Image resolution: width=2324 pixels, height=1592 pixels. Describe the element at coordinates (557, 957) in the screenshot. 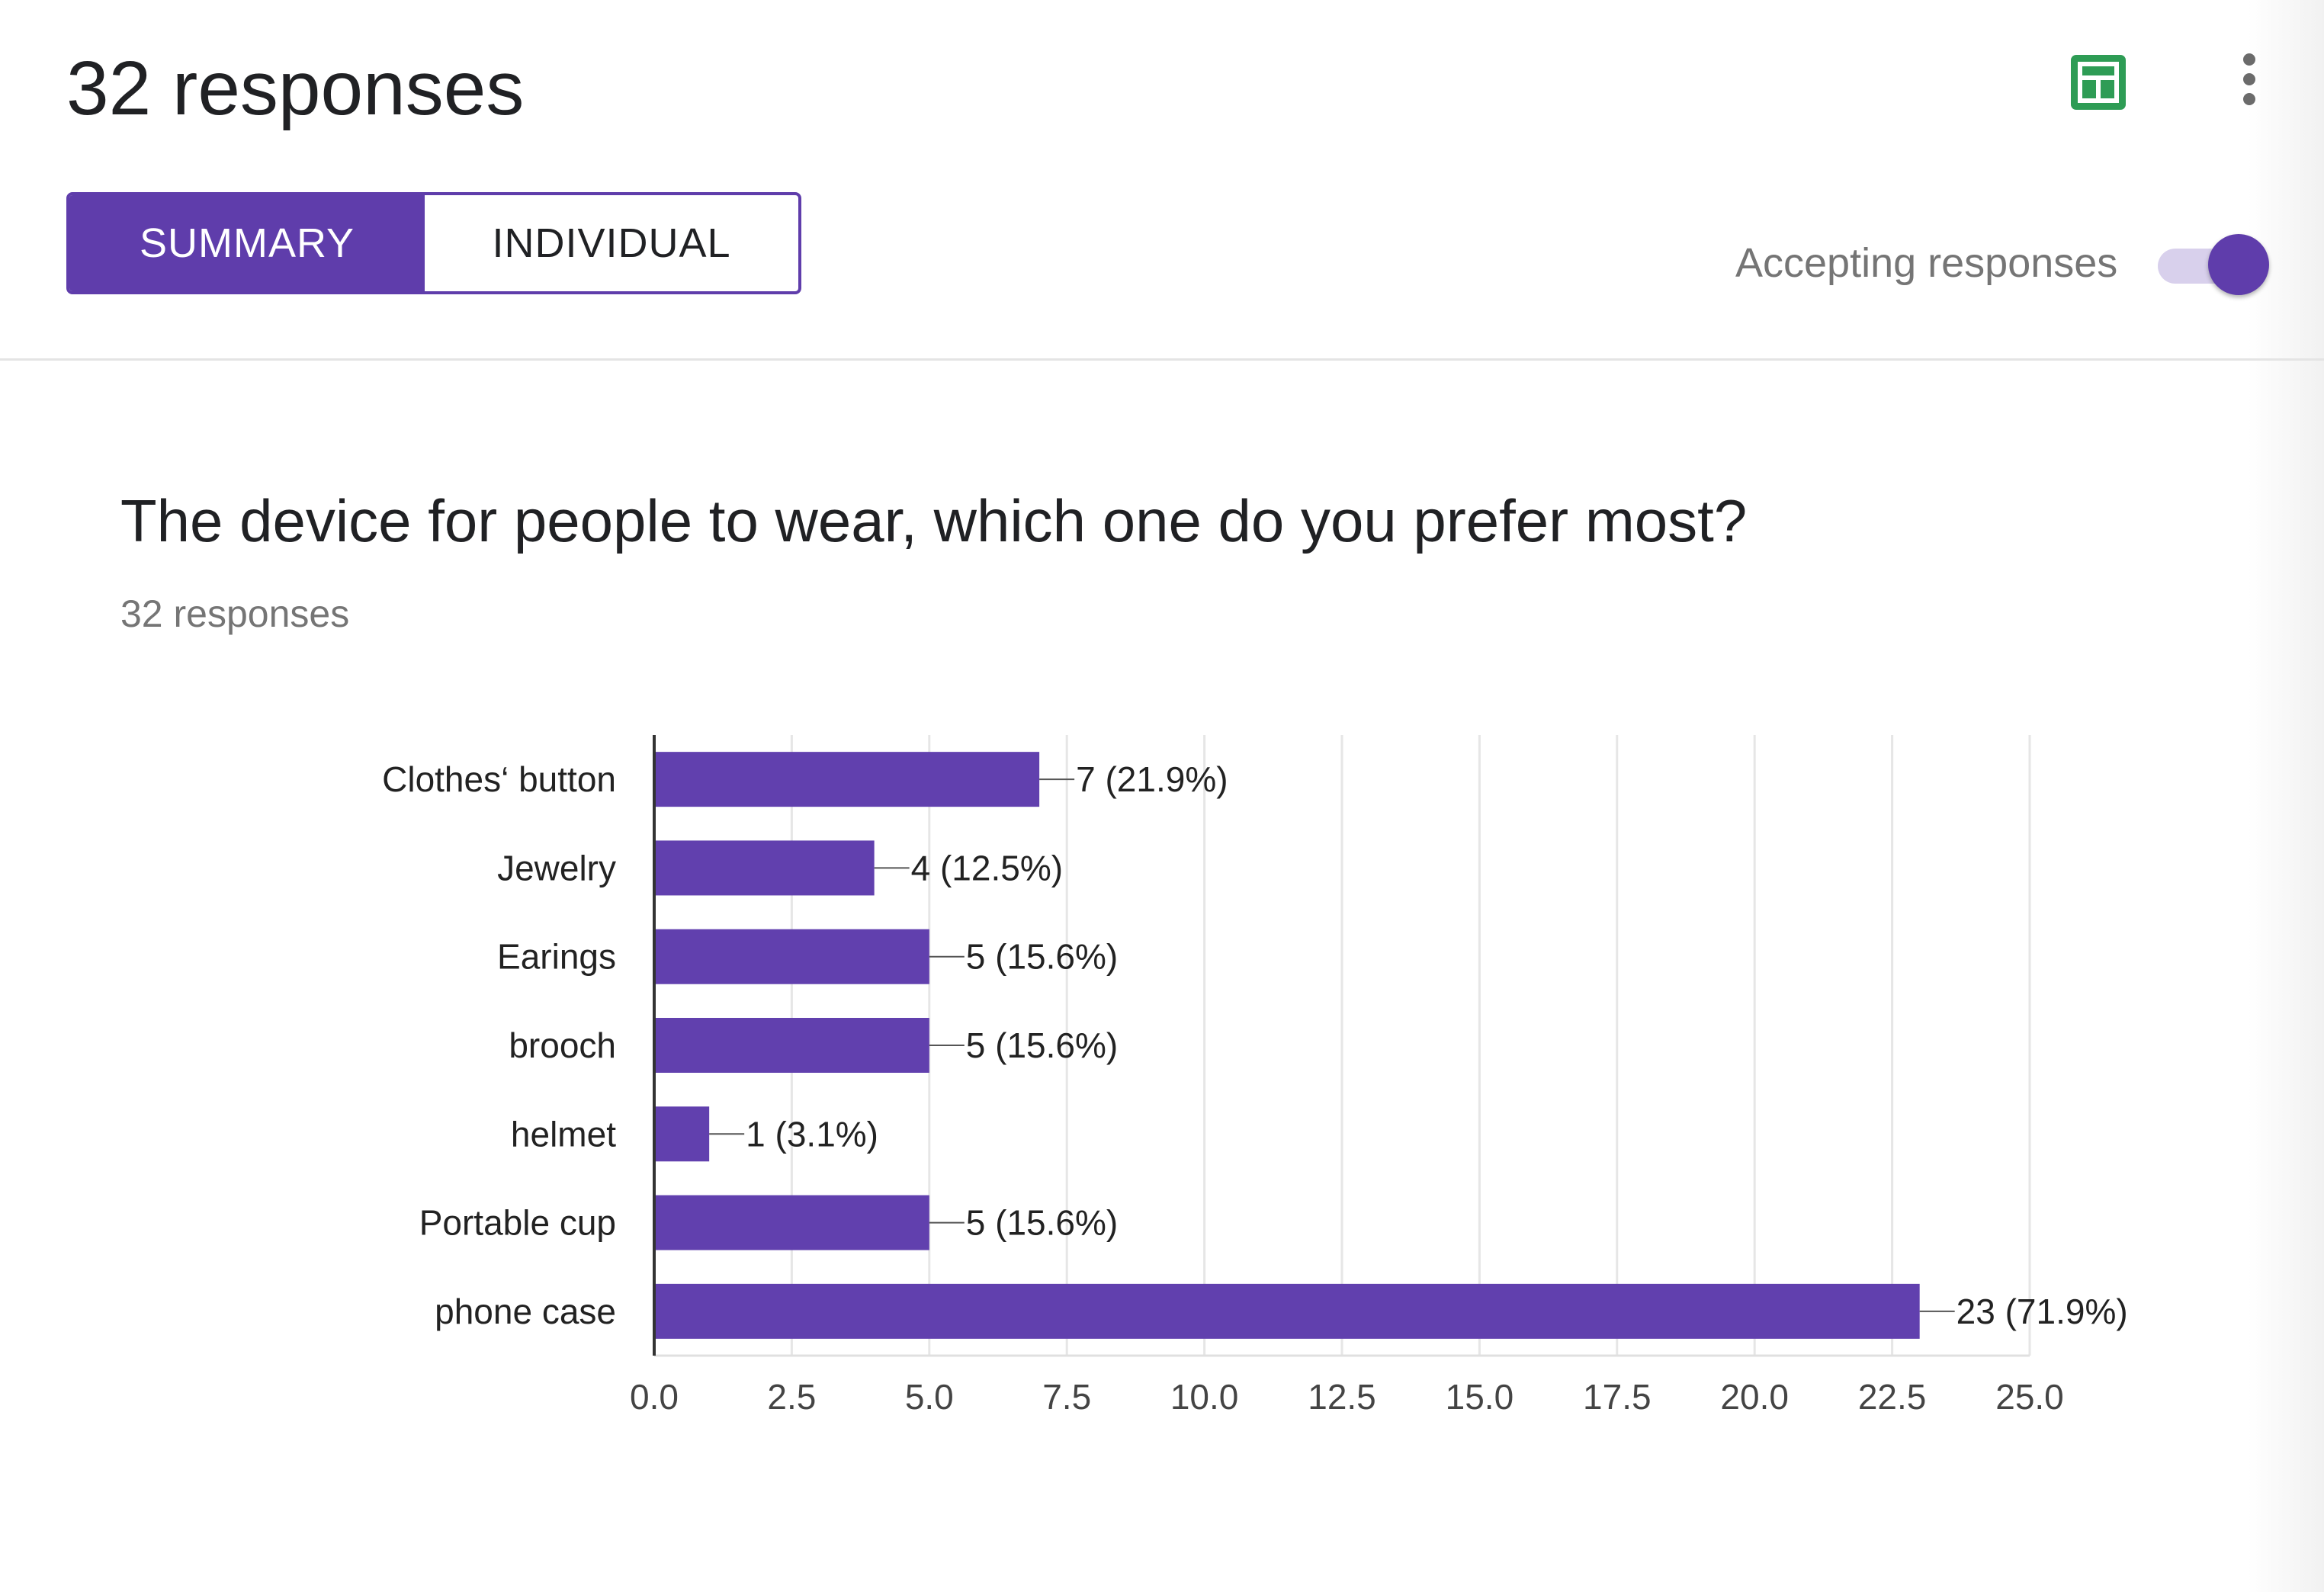

I see `category-label: Earings` at that location.